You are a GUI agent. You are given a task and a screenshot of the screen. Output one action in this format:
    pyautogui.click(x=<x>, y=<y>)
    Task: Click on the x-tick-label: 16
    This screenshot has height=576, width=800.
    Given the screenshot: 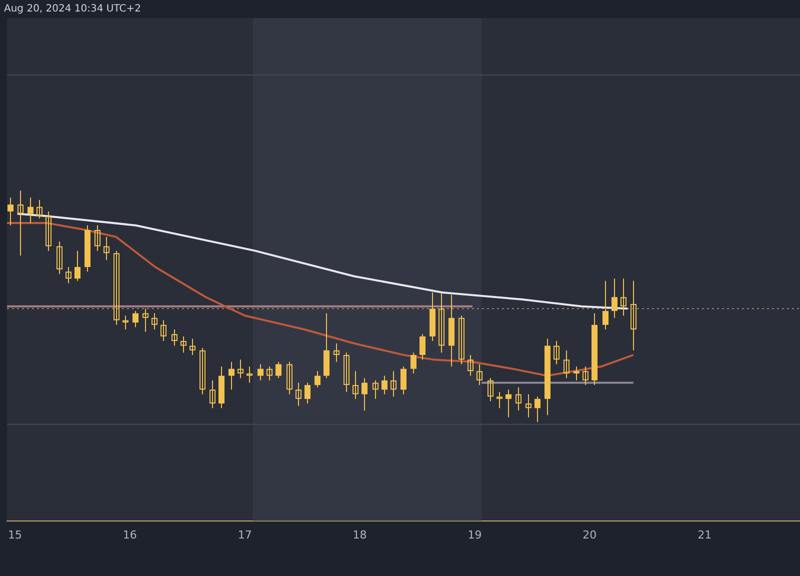 What is the action you would take?
    pyautogui.click(x=129, y=535)
    